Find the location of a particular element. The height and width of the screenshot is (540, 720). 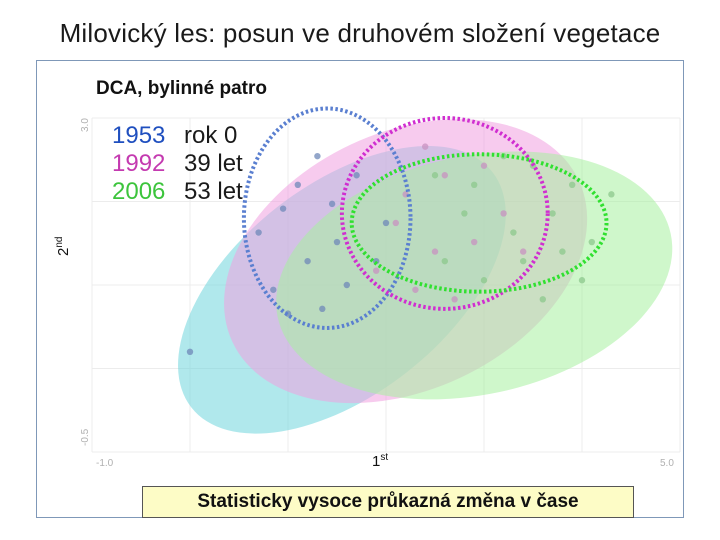

legend-item-1992: 1992 39 let is located at coordinates (177, 164).